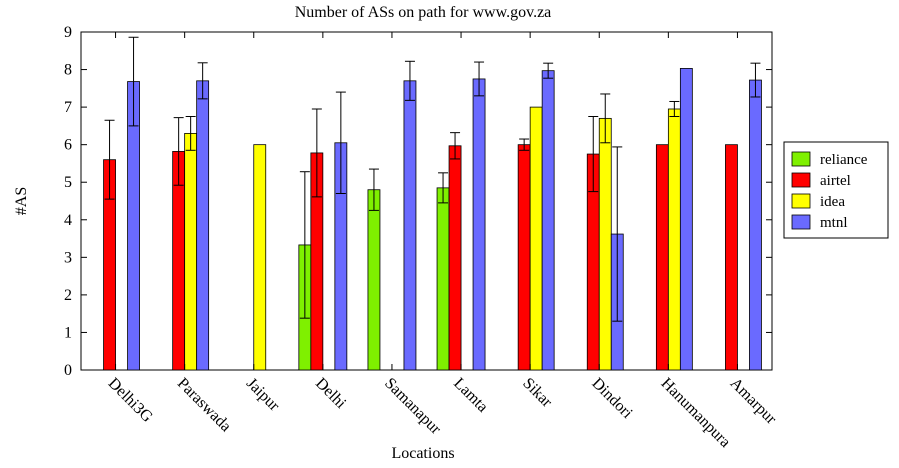 This screenshot has width=899, height=468. I want to click on x-tick-label: Hanumanpura, so click(696, 413).